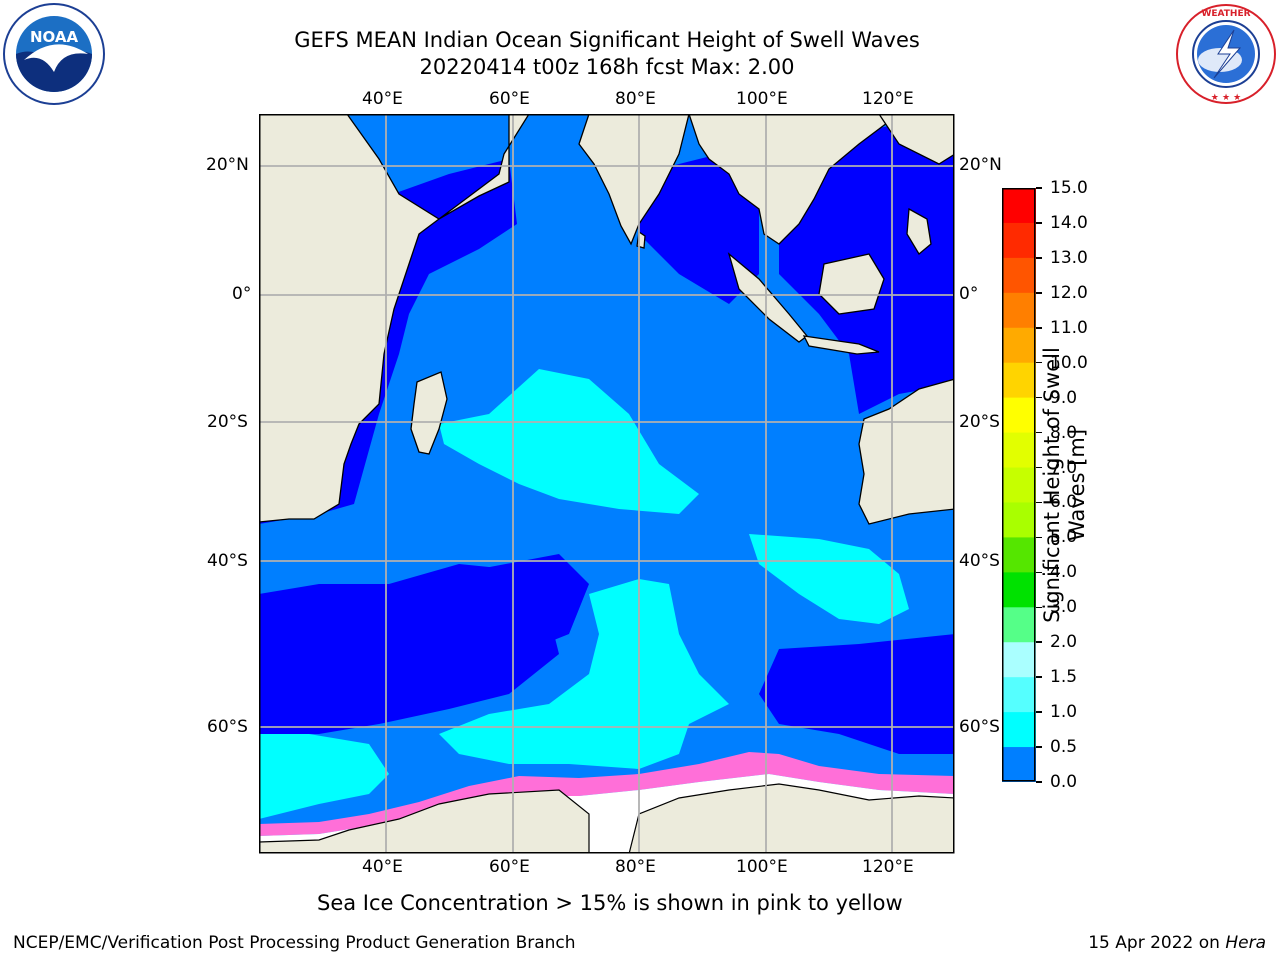  Describe the element at coordinates (1056, 747) in the screenshot. I see `colorbar-tick: 0.5` at that location.